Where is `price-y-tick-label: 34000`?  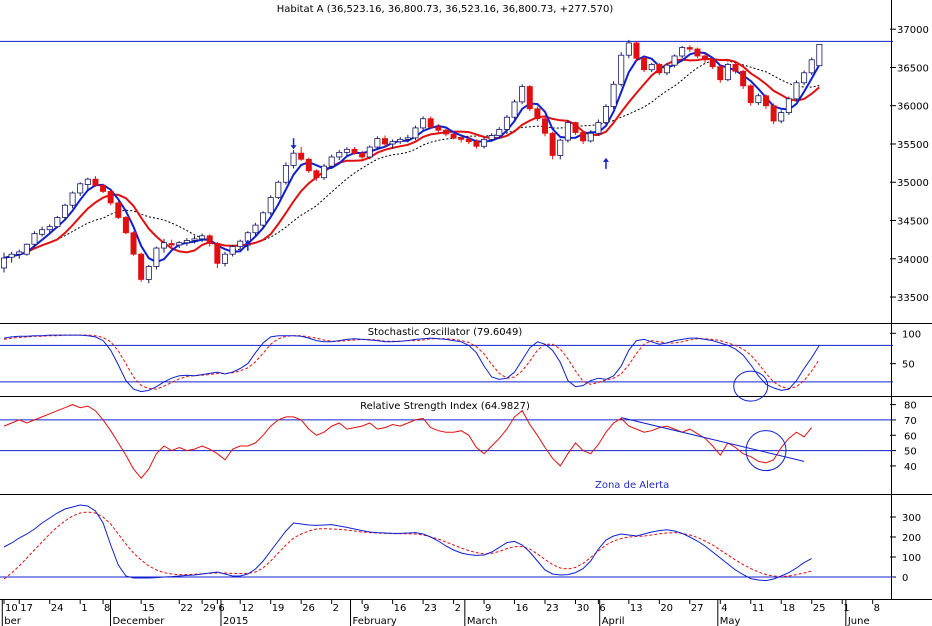
price-y-tick-label: 34000 is located at coordinates (913, 260).